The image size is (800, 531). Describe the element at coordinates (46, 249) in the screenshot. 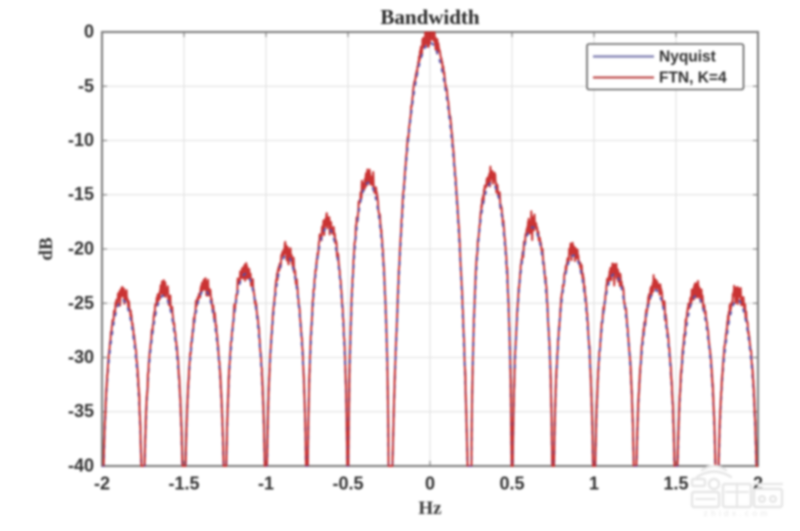

I see `svg-text: dB` at that location.